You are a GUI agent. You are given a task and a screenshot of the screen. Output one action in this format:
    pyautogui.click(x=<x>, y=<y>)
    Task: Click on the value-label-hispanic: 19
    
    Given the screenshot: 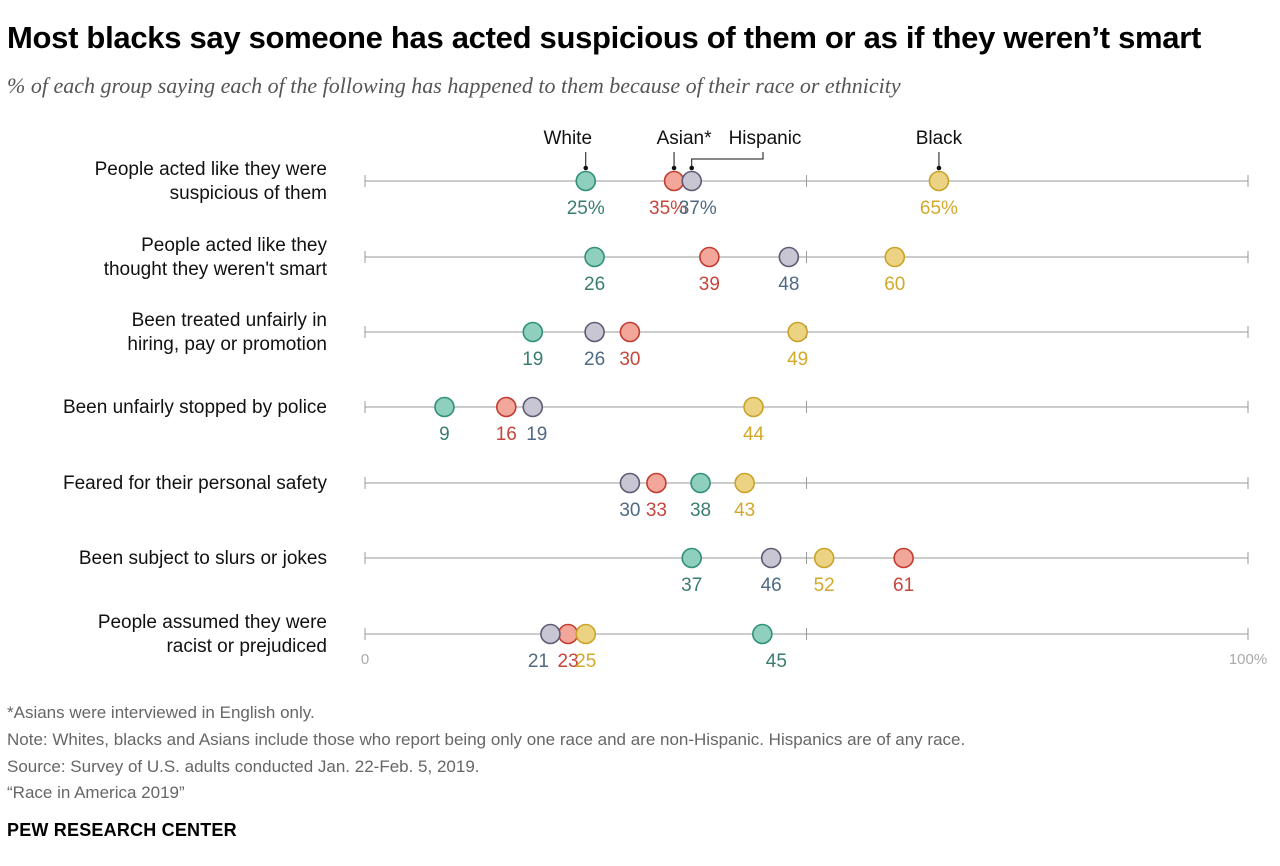 What is the action you would take?
    pyautogui.click(x=536, y=434)
    